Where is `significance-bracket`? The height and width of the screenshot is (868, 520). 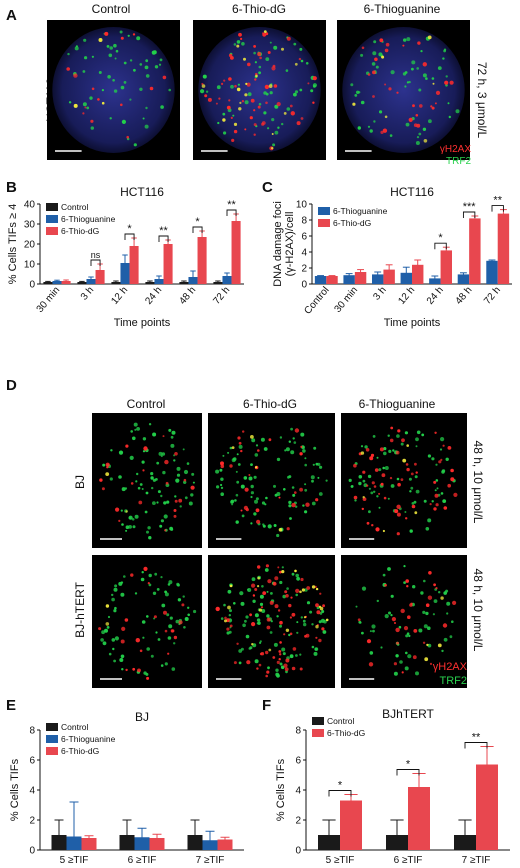
significance-bracket is located at coordinates (497, 208).